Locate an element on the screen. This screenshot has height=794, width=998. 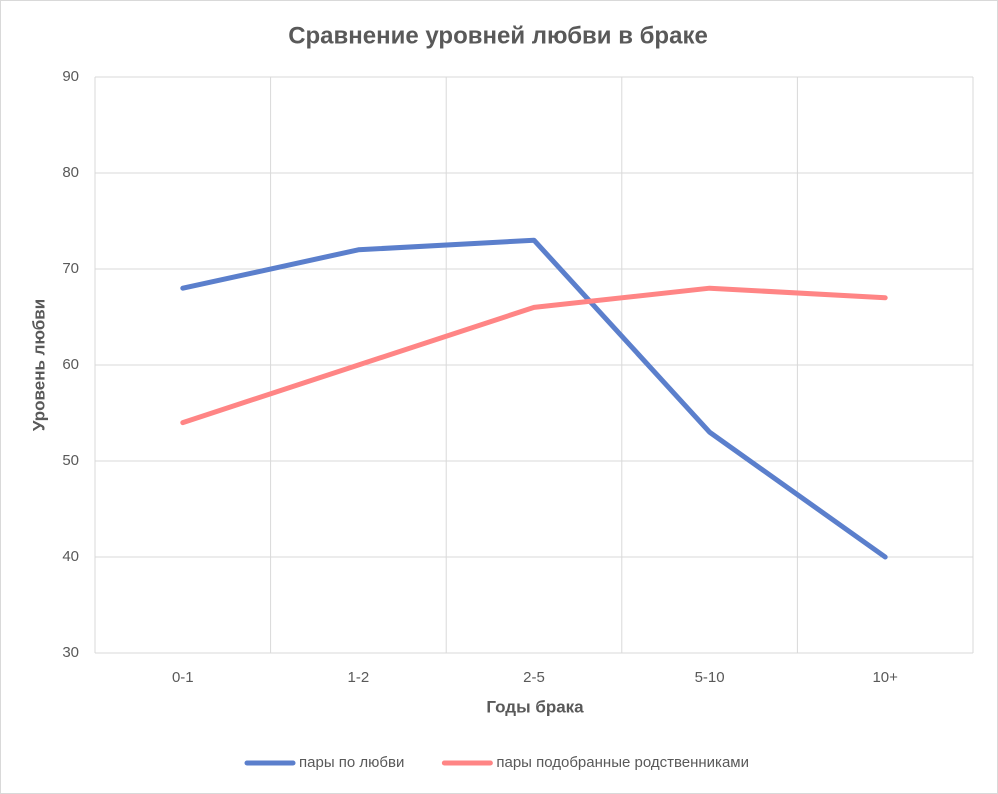
y-tick-label: 30 is located at coordinates (70, 652).